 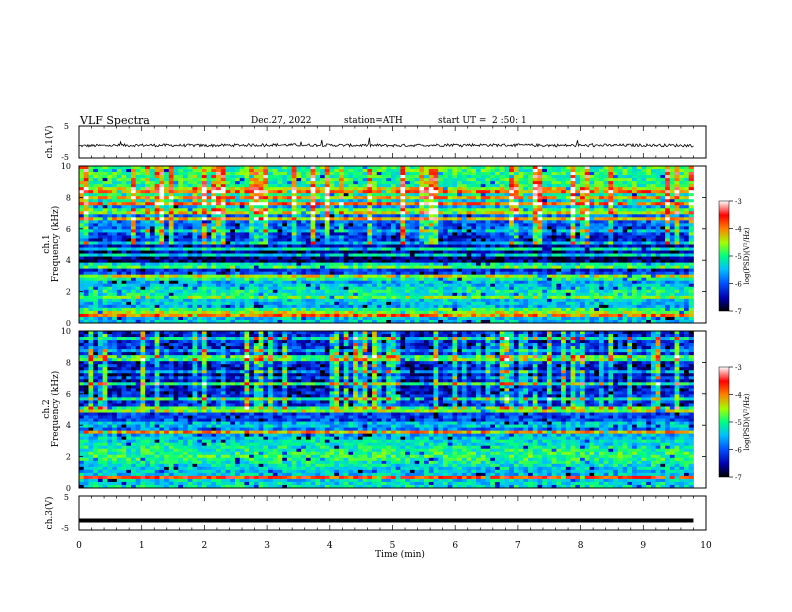 What do you see at coordinates (375, 142) in the screenshot?
I see `ch1-waveform-panel: 5 -5 ch.1(V)` at bounding box center [375, 142].